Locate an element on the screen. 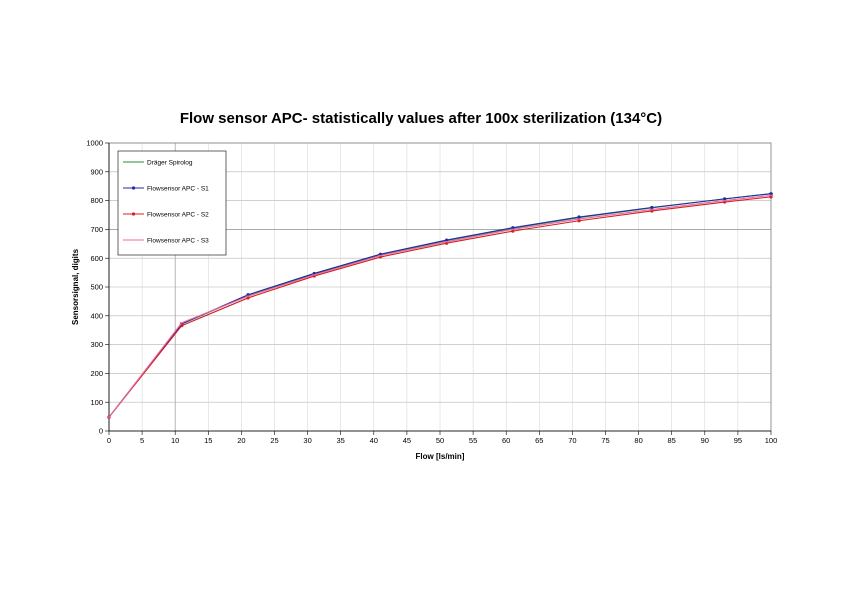 The image size is (842, 595). x-tick-label: 35 is located at coordinates (341, 440).